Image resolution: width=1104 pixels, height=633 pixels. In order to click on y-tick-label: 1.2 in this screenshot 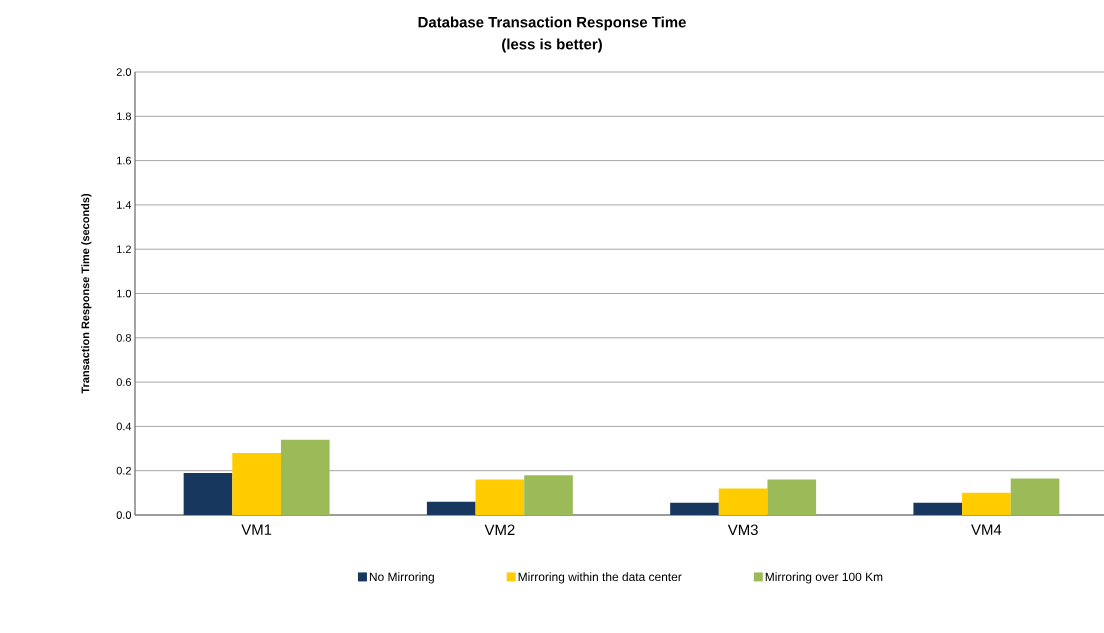, I will do `click(124, 249)`.